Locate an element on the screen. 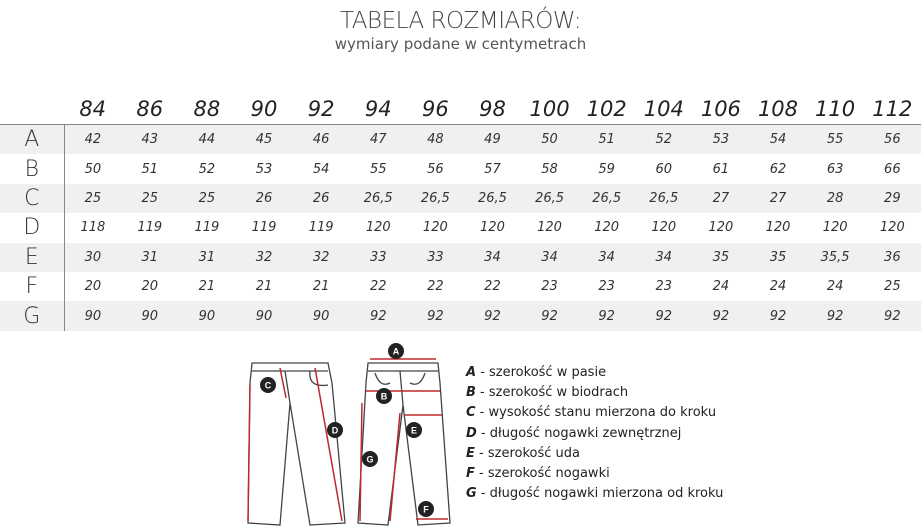 Image resolution: width=921 pixels, height=528 pixels. marker-d: D is located at coordinates (335, 431).